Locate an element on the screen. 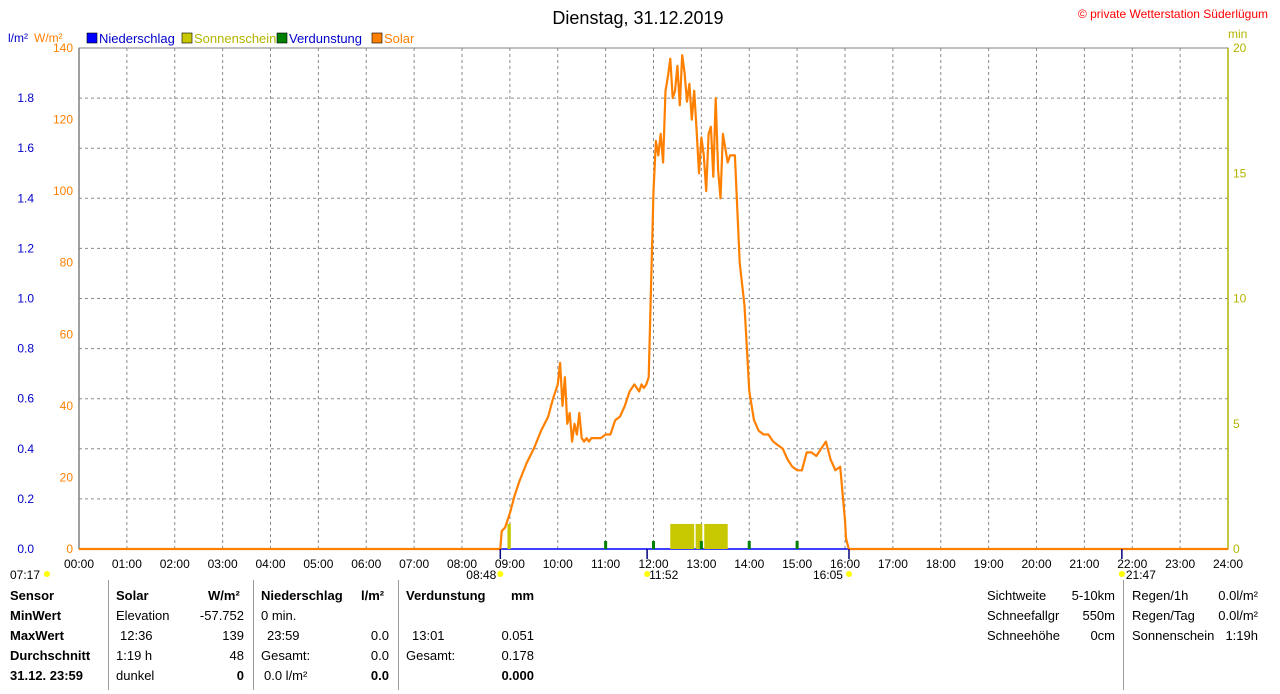  precip-stats-title: Niederschlag is located at coordinates (302, 595).